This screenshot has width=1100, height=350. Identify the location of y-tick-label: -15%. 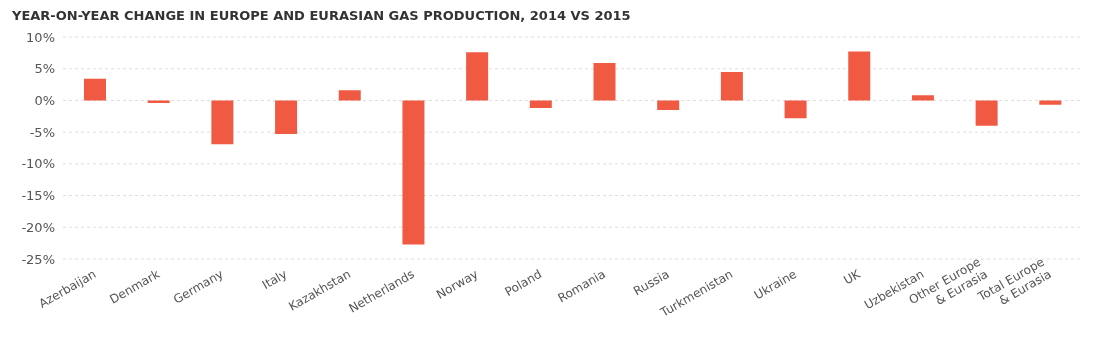
(38, 196).